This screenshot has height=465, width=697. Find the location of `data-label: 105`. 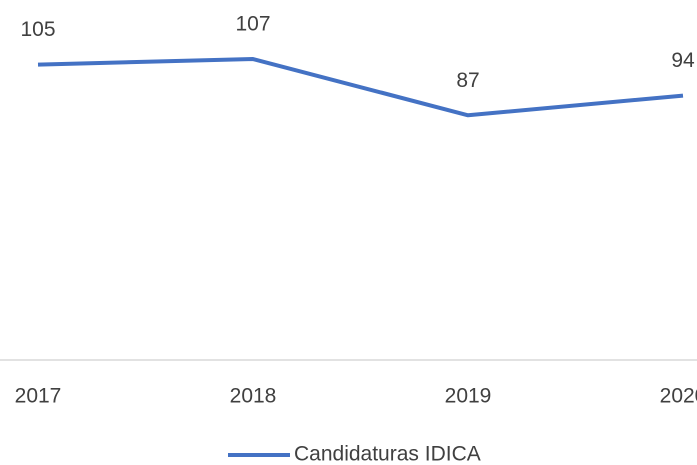

data-label: 105 is located at coordinates (37, 29).